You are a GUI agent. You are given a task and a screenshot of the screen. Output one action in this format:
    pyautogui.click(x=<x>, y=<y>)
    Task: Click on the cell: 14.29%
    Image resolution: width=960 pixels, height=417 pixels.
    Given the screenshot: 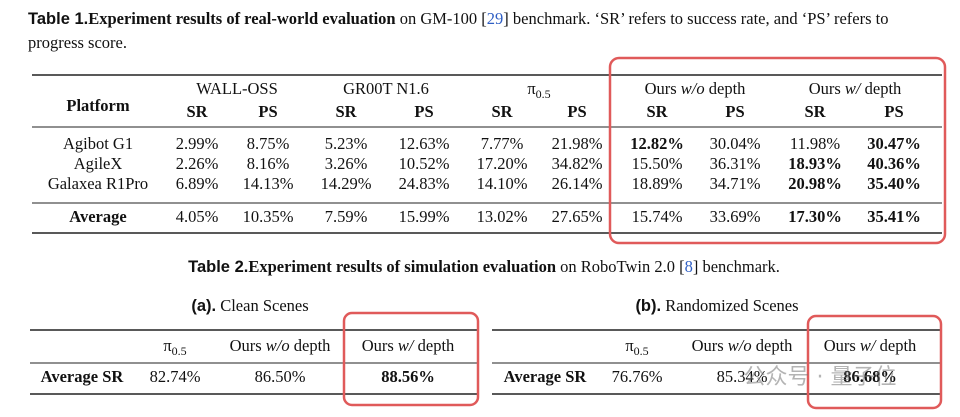 What is the action you would take?
    pyautogui.click(x=346, y=183)
    